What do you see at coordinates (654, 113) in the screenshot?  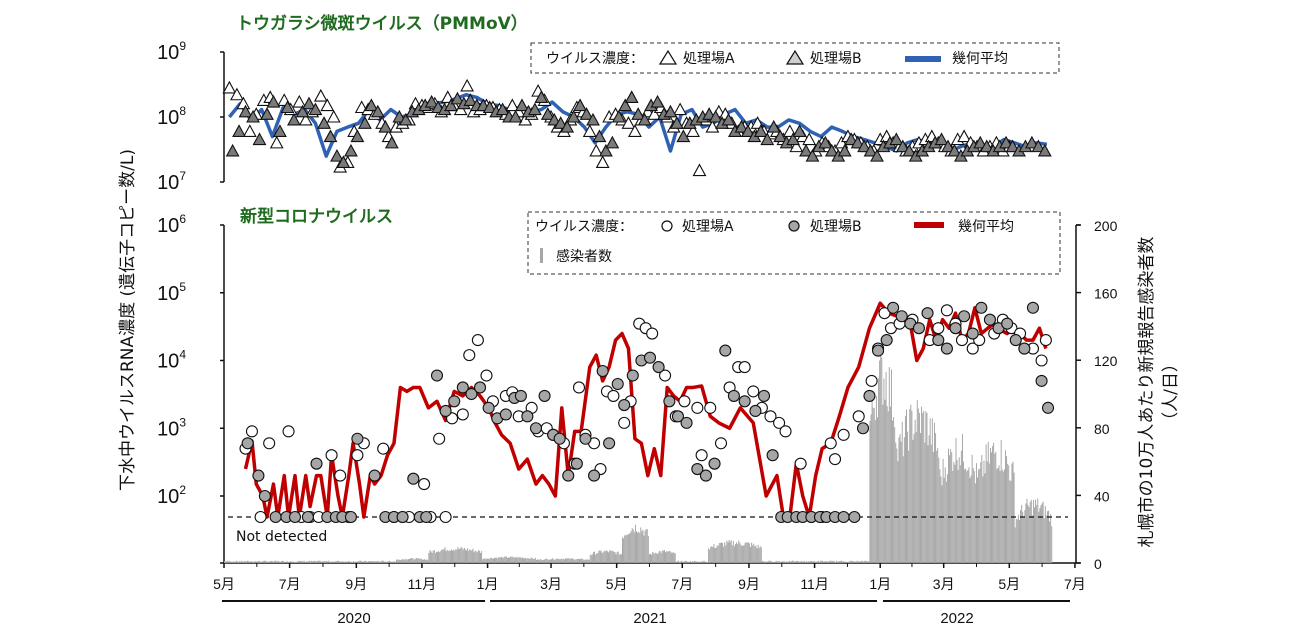 I see `pmmov-point-plant-a` at bounding box center [654, 113].